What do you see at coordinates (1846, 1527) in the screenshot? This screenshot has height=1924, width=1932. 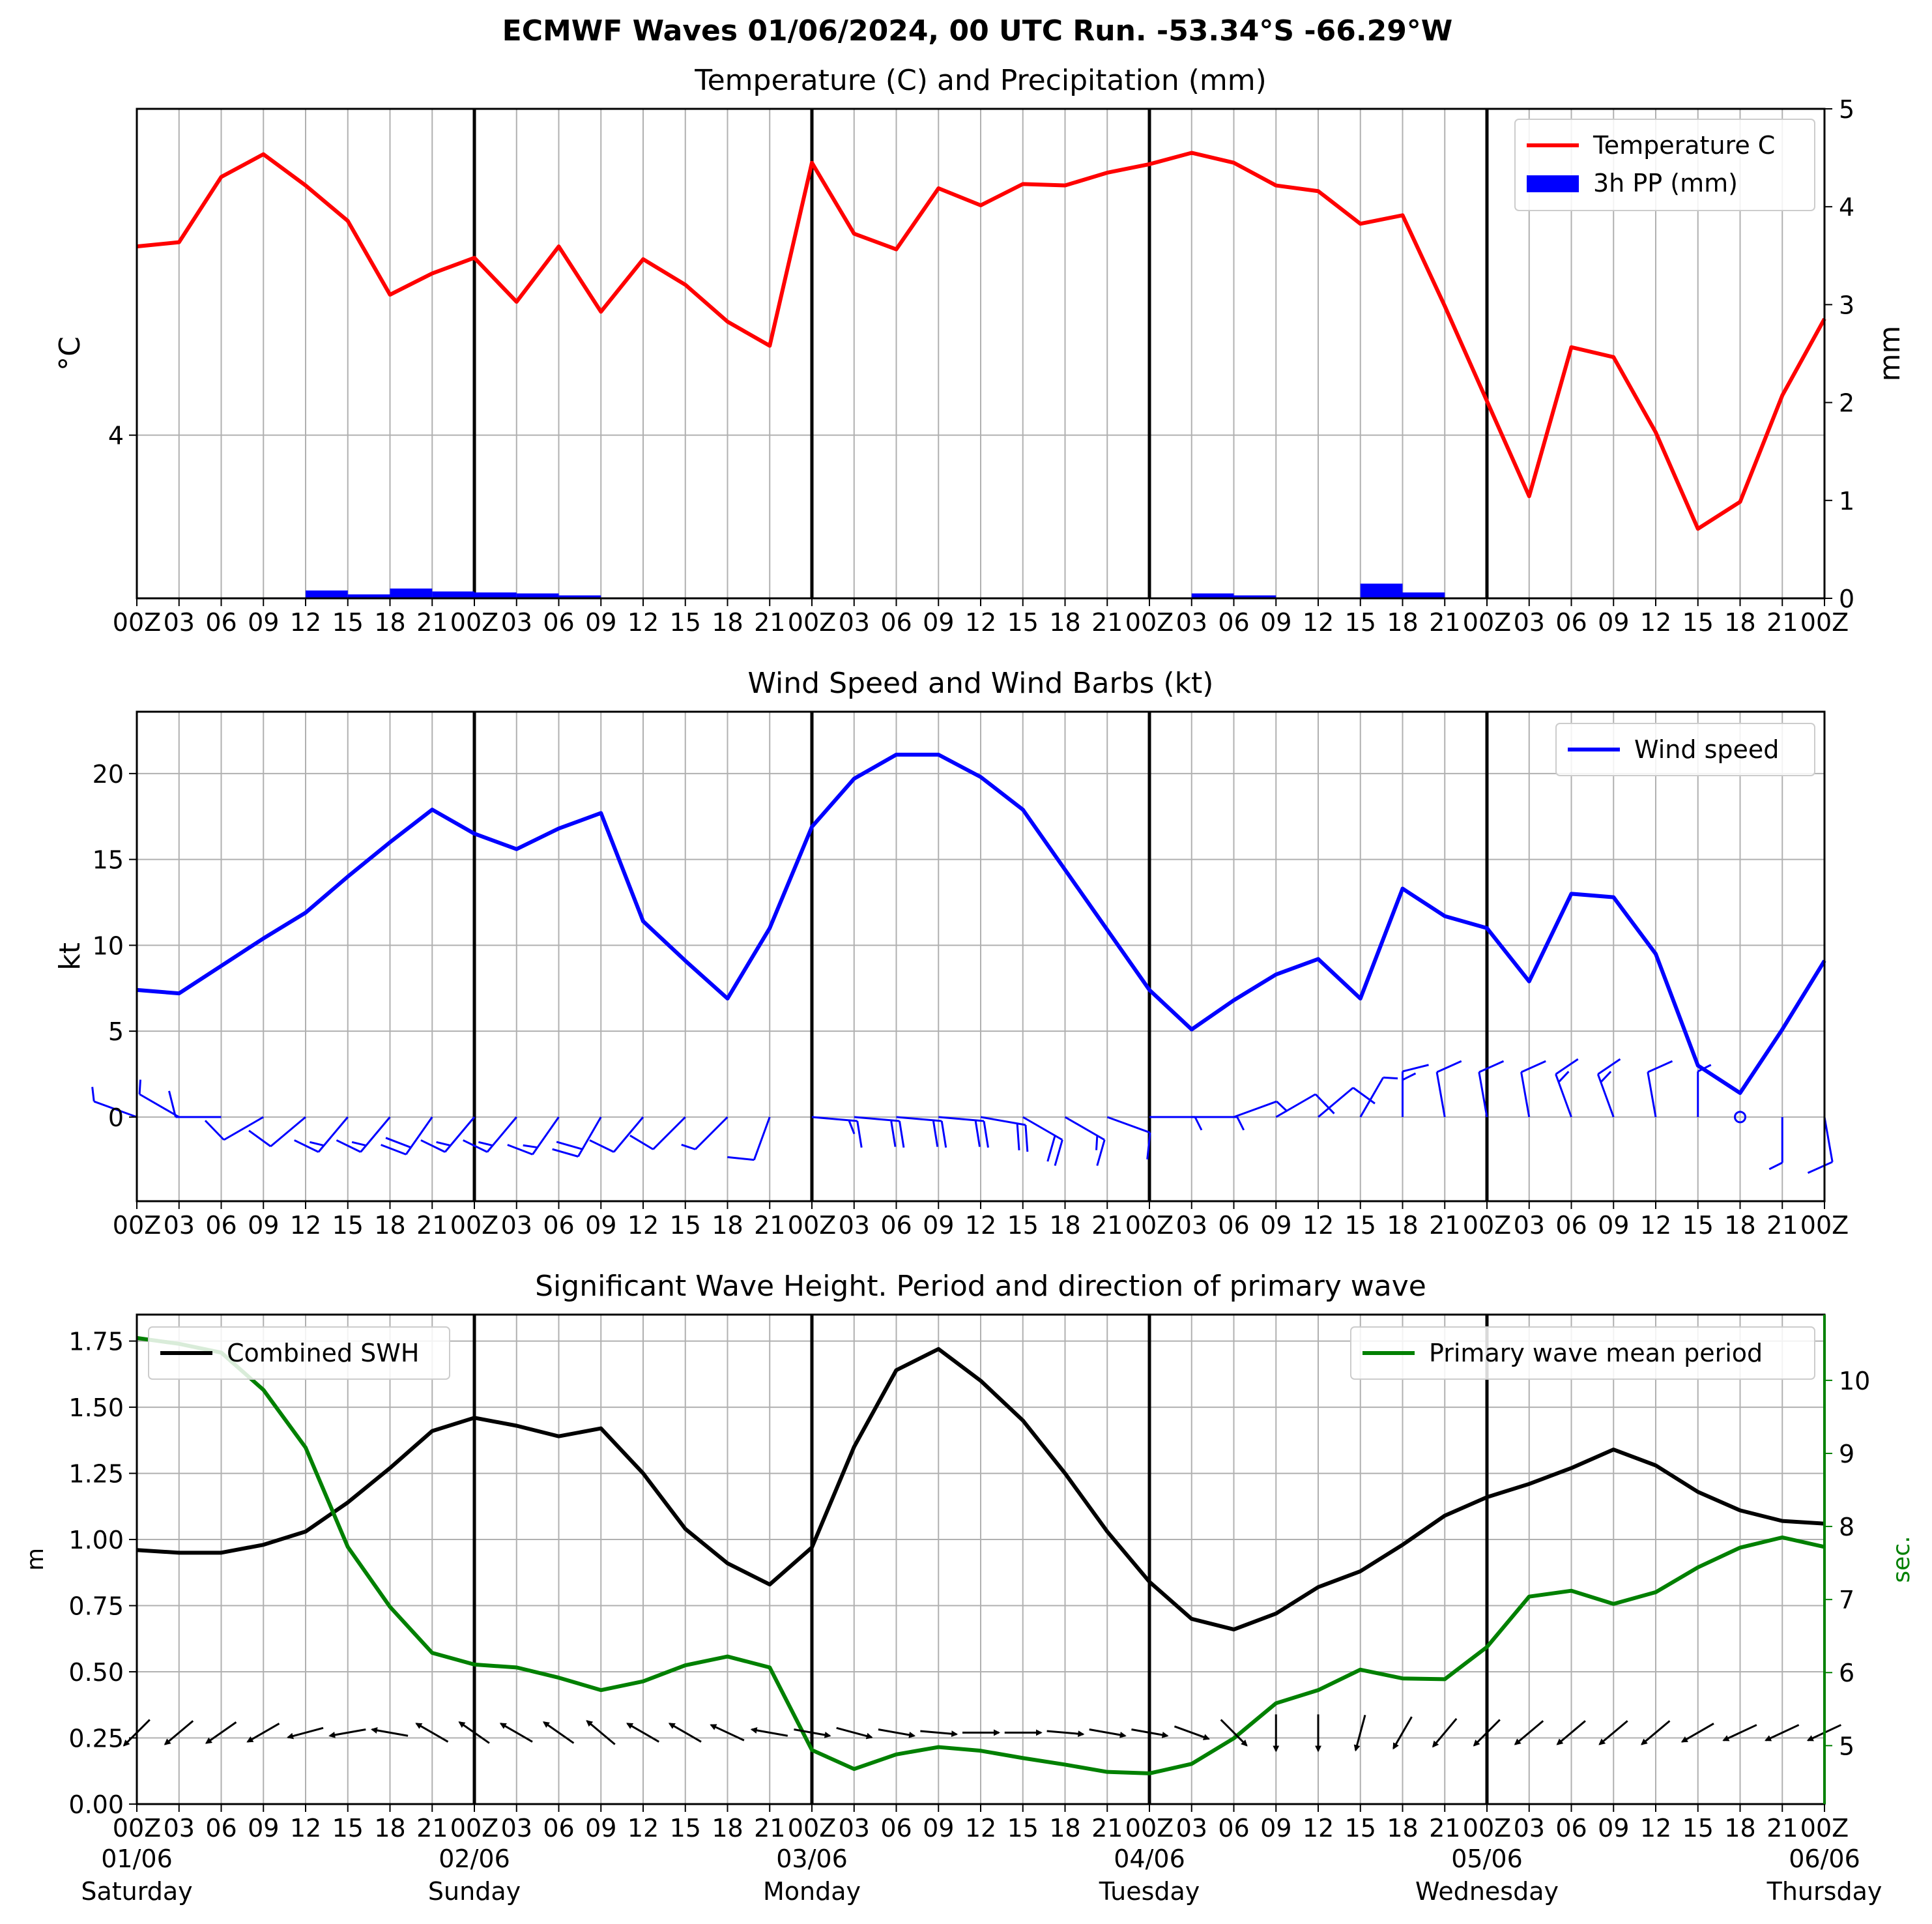 I see `y-right-tick-label: 8` at bounding box center [1846, 1527].